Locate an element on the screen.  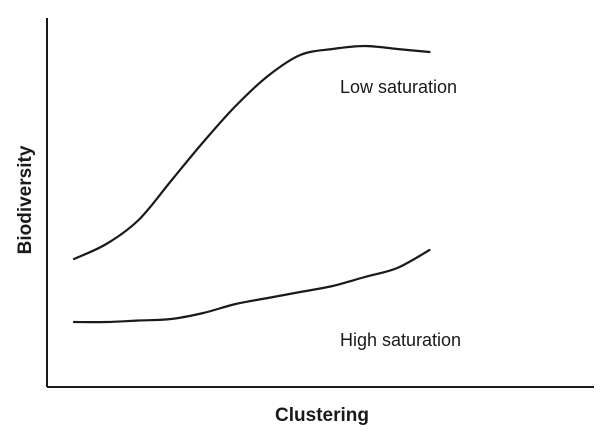
y-axis-title: Biodiversity is located at coordinates (25, 199).